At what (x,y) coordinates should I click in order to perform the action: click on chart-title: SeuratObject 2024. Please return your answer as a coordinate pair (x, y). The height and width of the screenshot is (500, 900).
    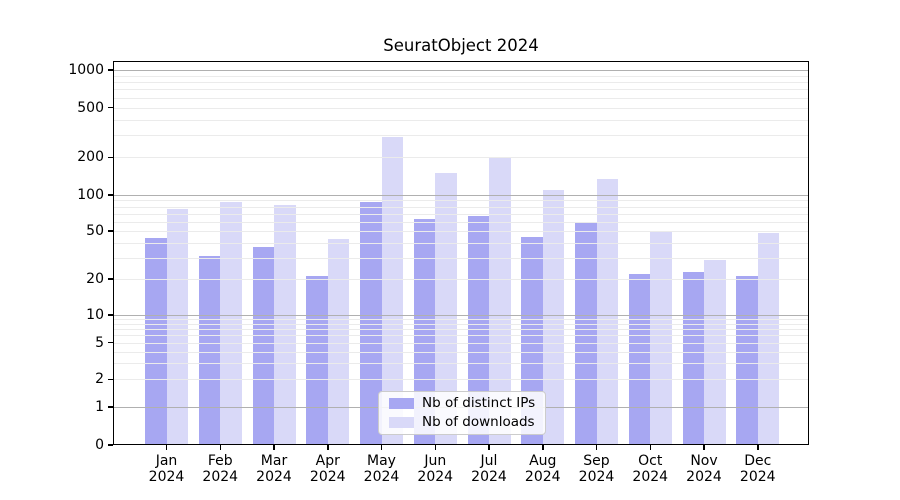
    Looking at the image, I should click on (461, 45).